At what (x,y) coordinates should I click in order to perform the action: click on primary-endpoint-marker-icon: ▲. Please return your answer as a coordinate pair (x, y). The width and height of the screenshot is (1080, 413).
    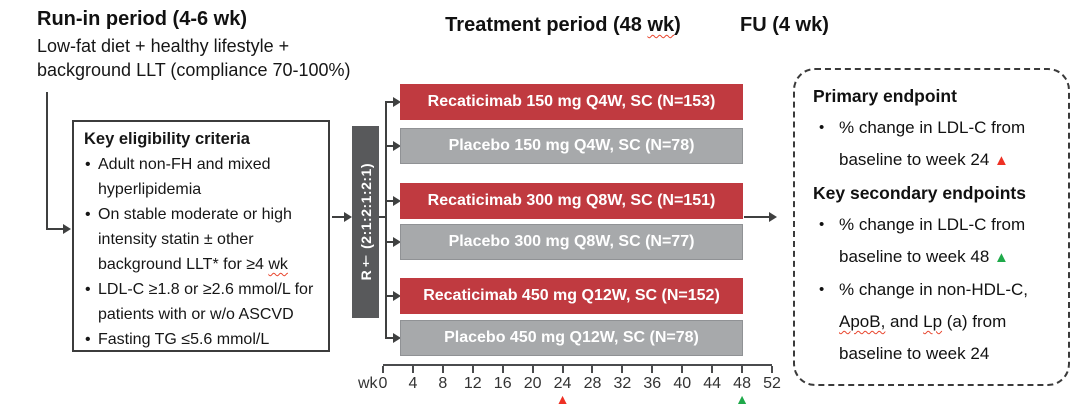
    Looking at the image, I should click on (562, 399).